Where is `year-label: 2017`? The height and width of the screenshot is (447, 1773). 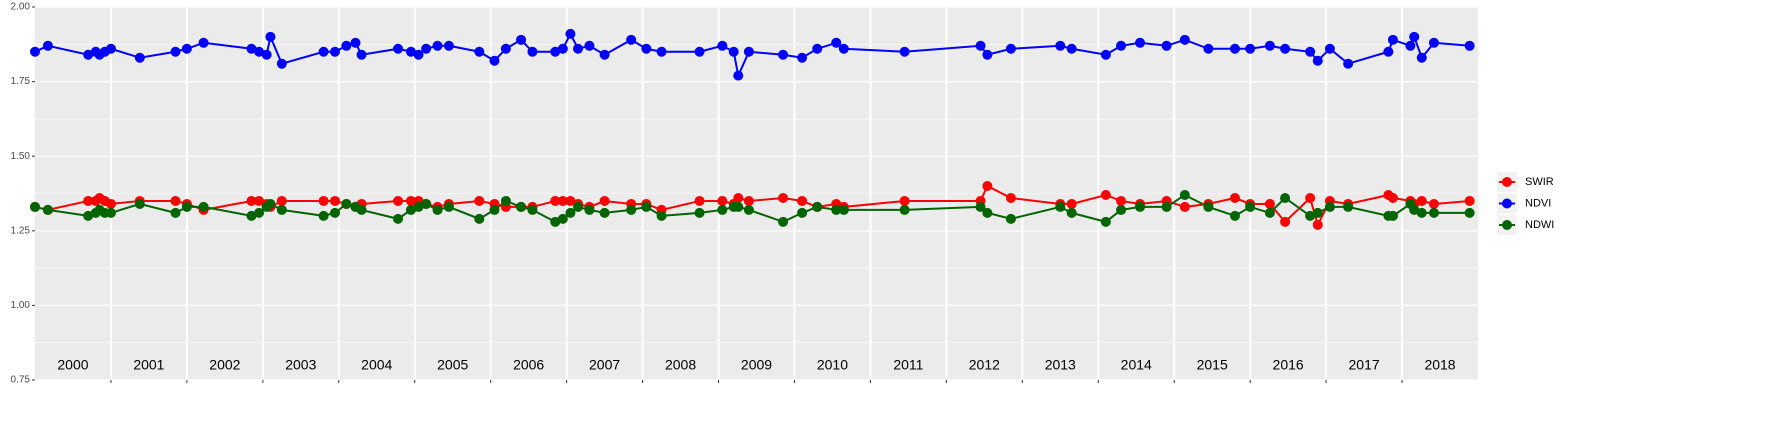
year-label: 2017 is located at coordinates (1364, 365).